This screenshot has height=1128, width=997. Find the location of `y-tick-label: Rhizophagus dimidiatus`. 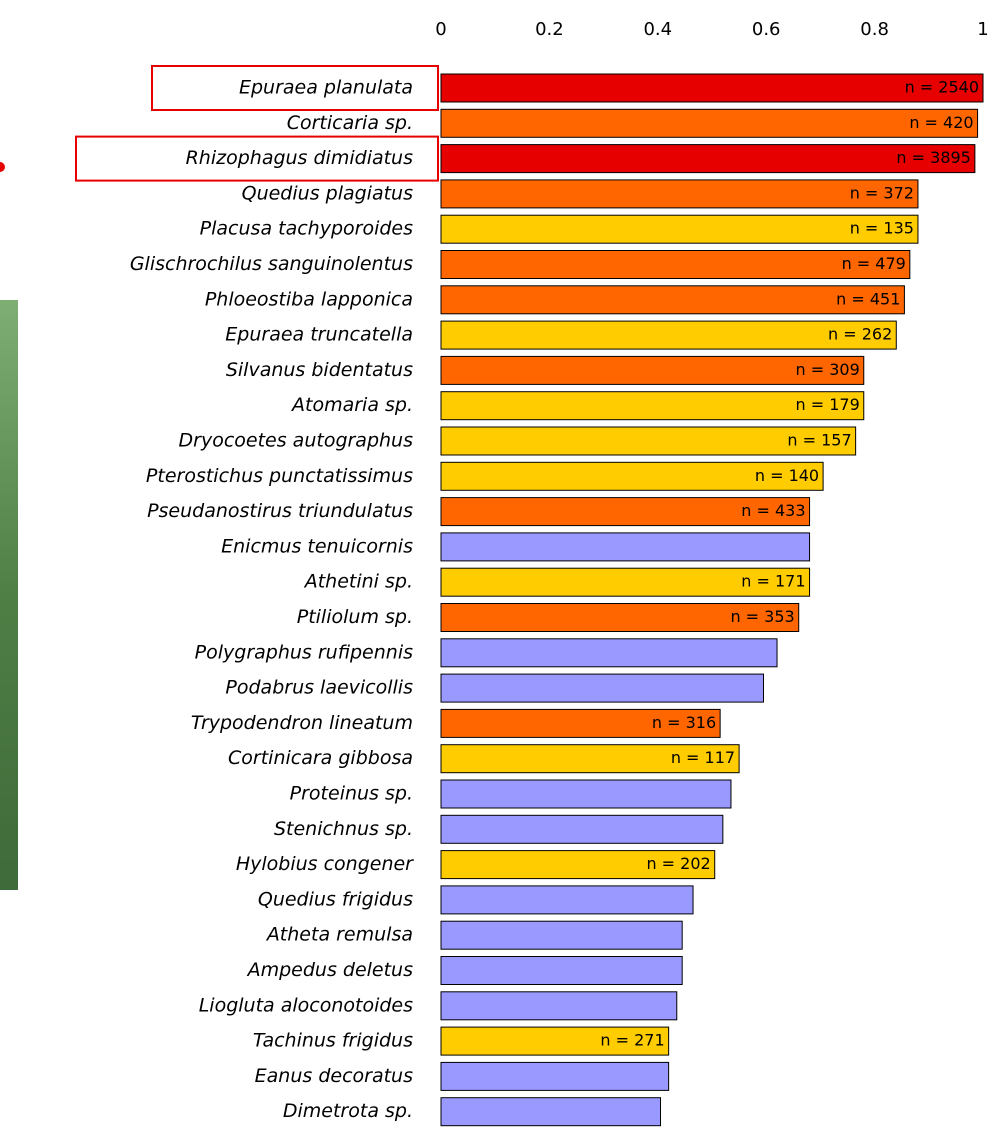

y-tick-label: Rhizophagus dimidiatus is located at coordinates (300, 158).